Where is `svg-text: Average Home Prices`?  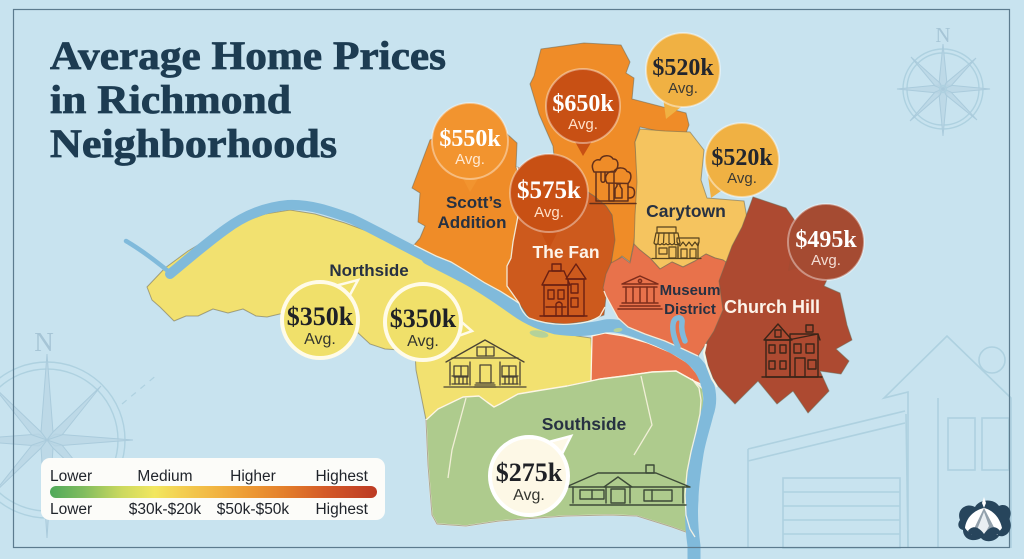
svg-text: Average Home Prices is located at coordinates (248, 55).